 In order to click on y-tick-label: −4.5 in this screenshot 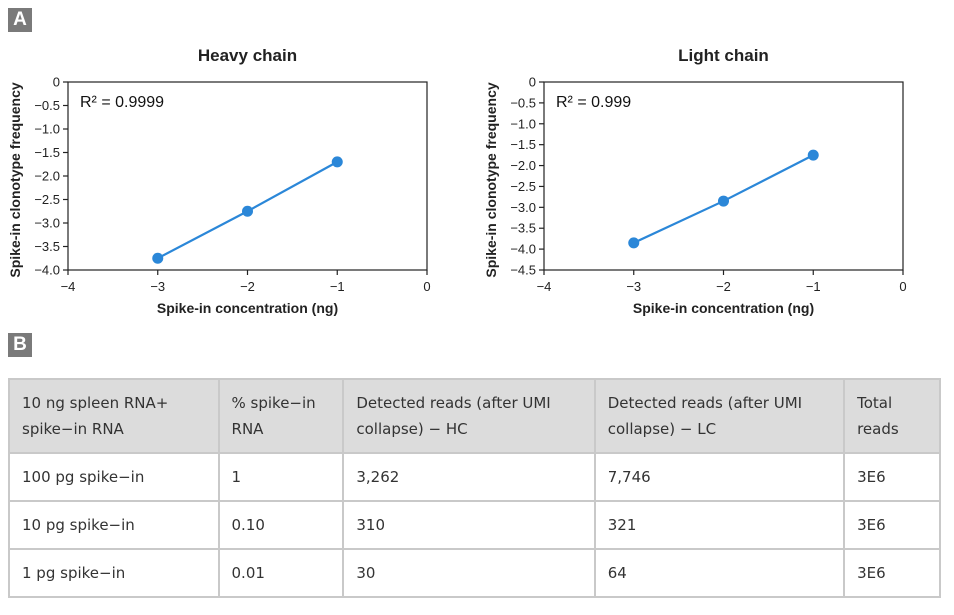, I will do `click(523, 270)`.